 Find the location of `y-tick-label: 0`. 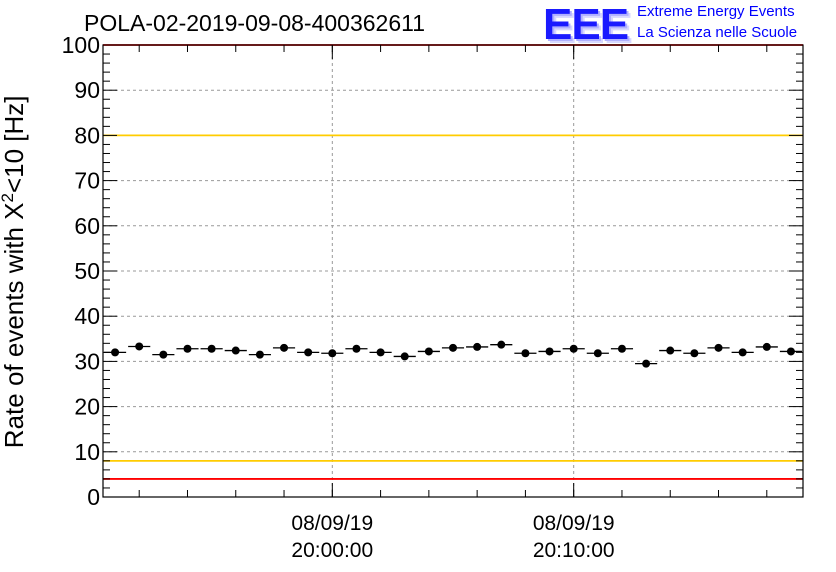

y-tick-label: 0 is located at coordinates (93, 497).